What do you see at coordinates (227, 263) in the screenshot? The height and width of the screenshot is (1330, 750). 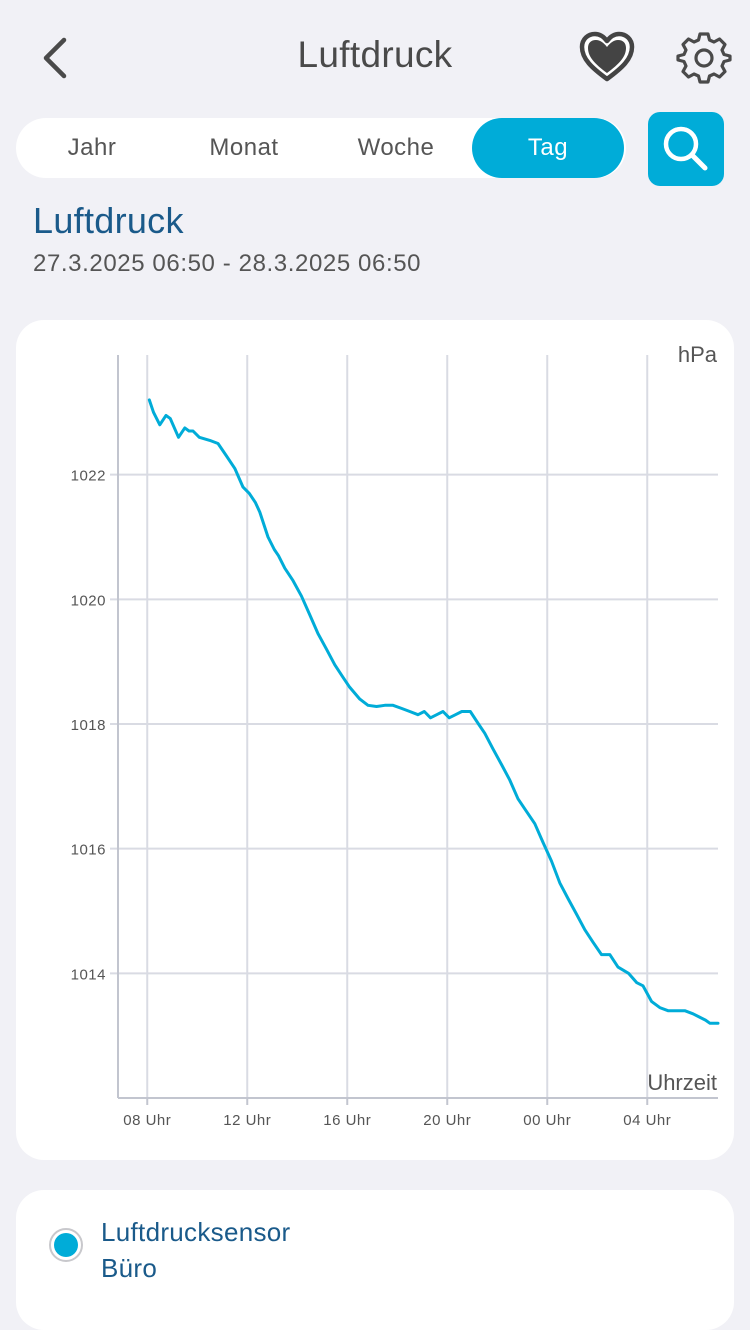 I see `date-range: 27.3.2025 06:50 - 28.3.2025 06:50` at bounding box center [227, 263].